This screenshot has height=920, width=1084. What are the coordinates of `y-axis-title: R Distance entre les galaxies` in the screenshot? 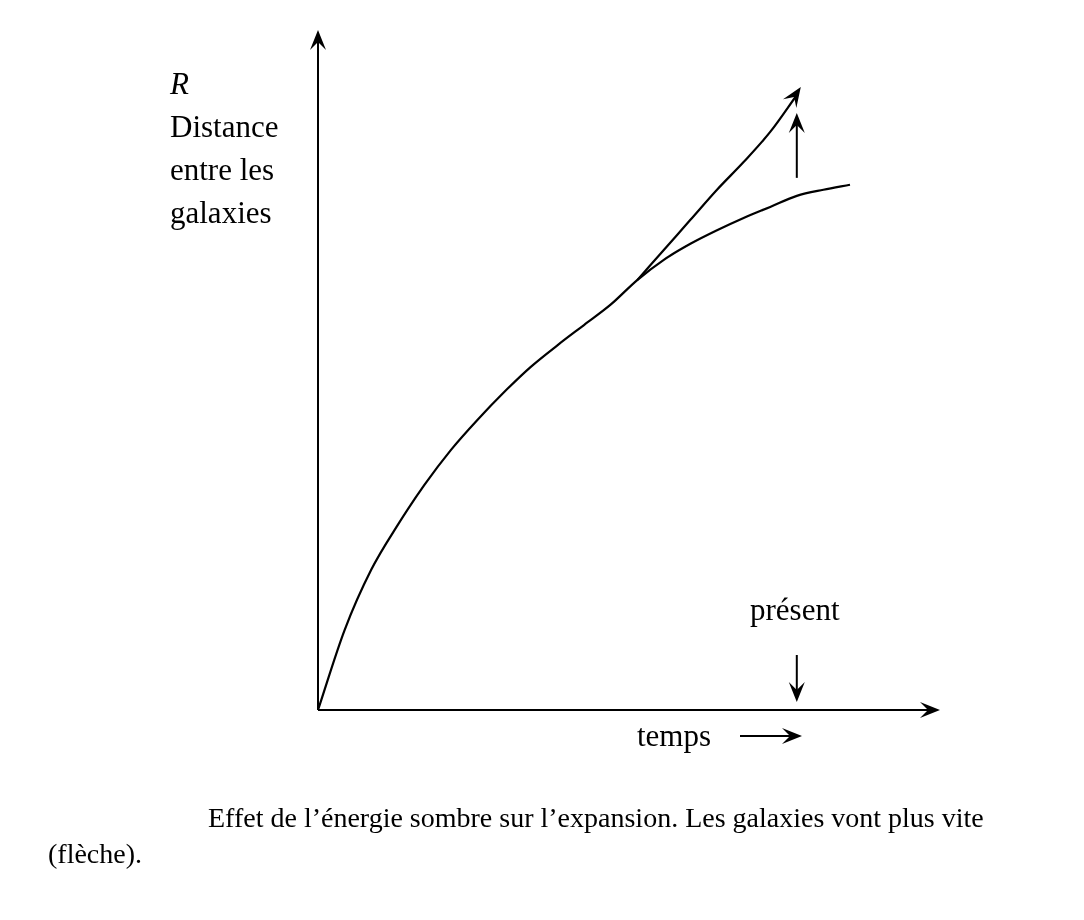 It's located at (225, 148).